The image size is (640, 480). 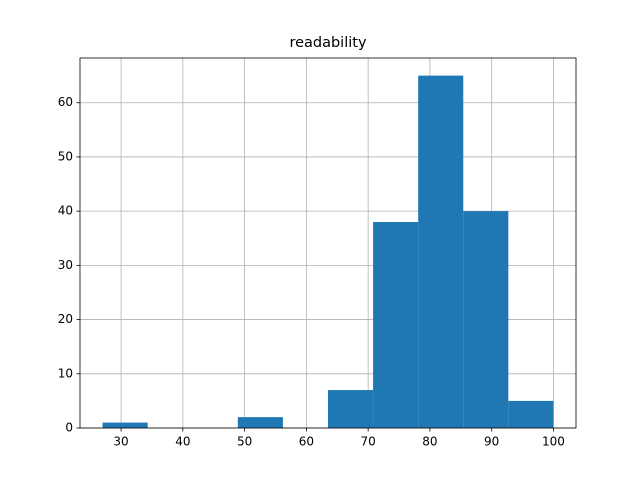 What do you see at coordinates (120, 442) in the screenshot?
I see `x-tick-label: 30` at bounding box center [120, 442].